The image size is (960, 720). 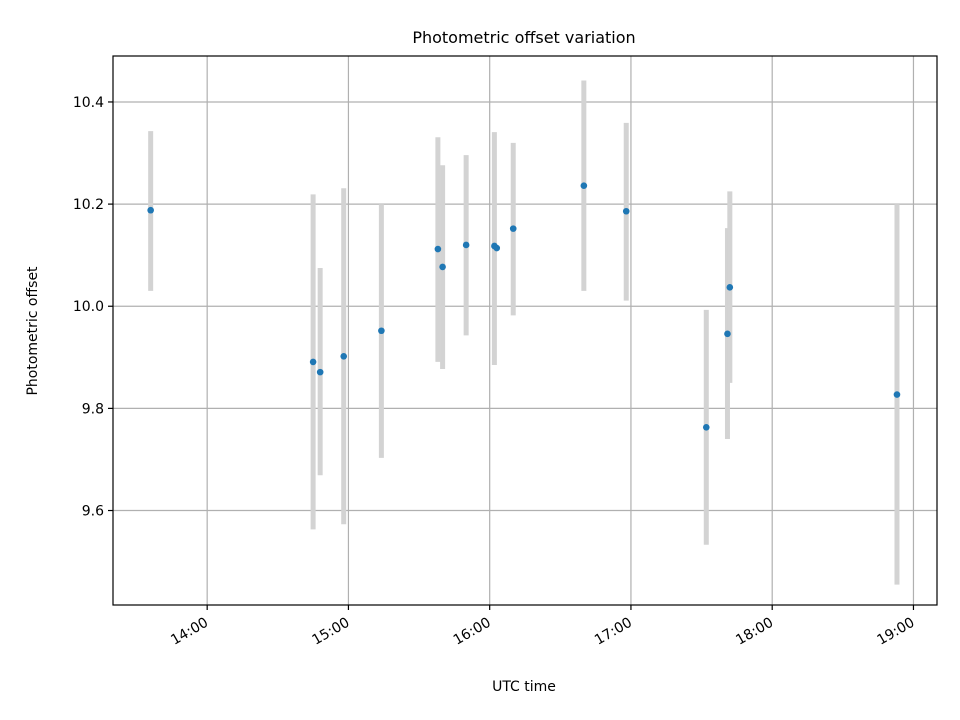 I want to click on y-tick-label: 9.8, so click(x=93, y=409).